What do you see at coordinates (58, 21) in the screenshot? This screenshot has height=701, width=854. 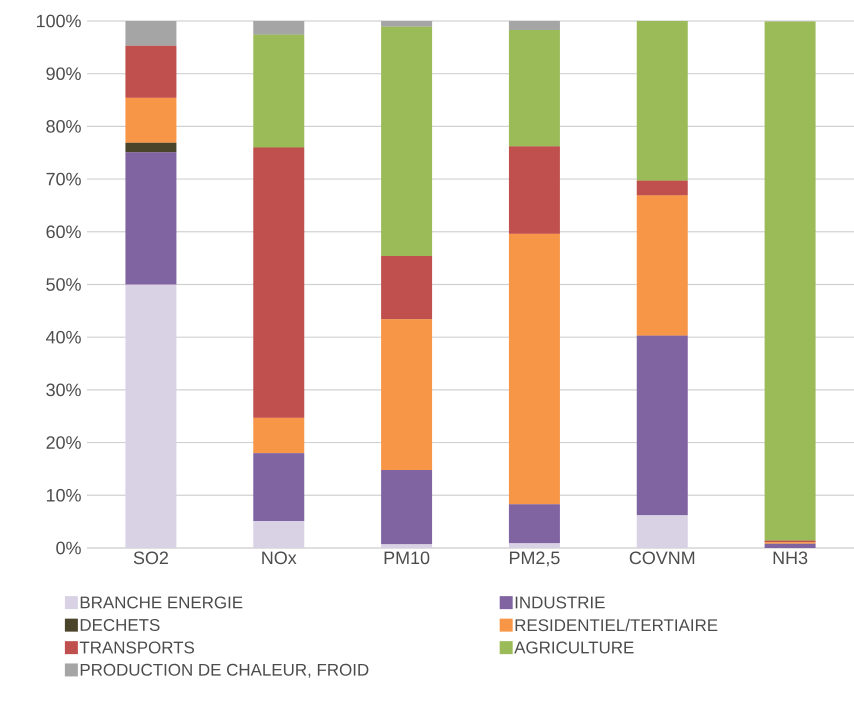 I see `y-tick-label: 100%` at bounding box center [58, 21].